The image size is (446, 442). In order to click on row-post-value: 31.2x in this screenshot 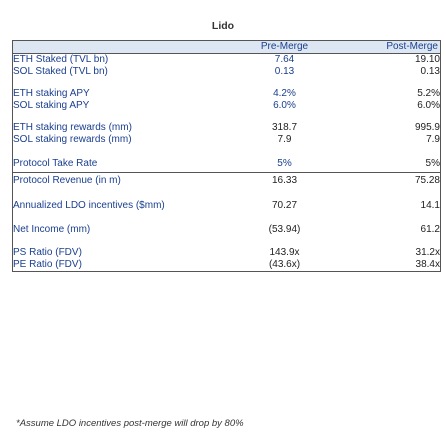, I will do `click(388, 253)`.